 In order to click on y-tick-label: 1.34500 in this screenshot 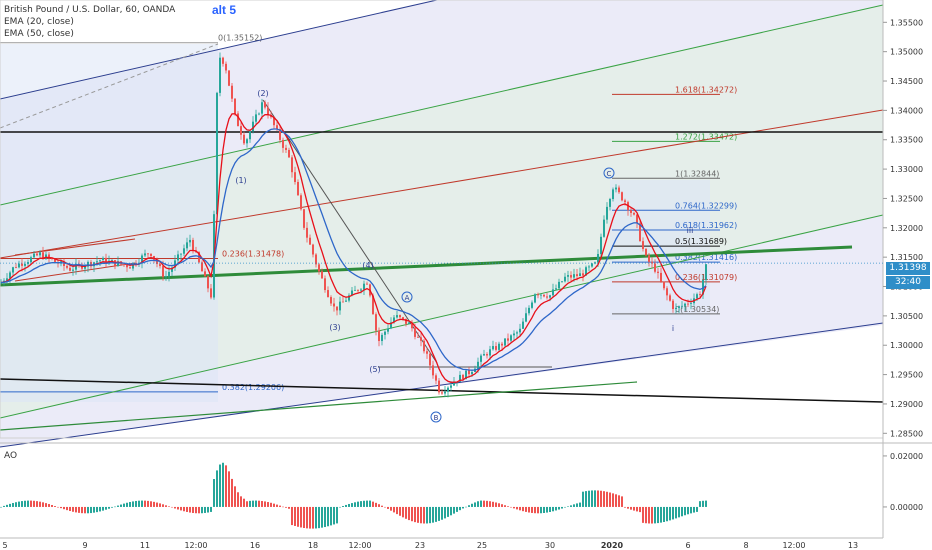, I will do `click(906, 81)`.